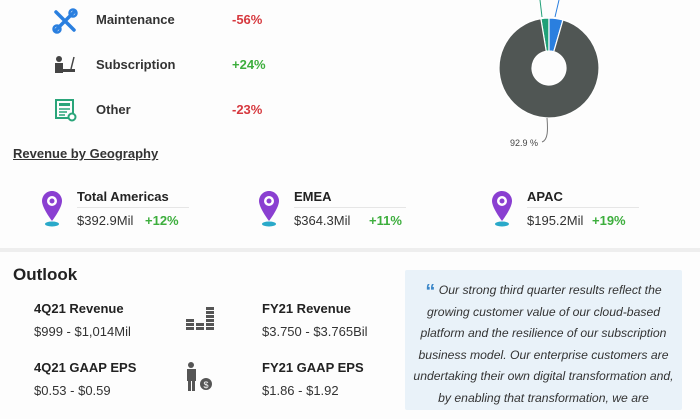  Describe the element at coordinates (249, 64) in the screenshot. I see `segment-change: +24%` at that location.